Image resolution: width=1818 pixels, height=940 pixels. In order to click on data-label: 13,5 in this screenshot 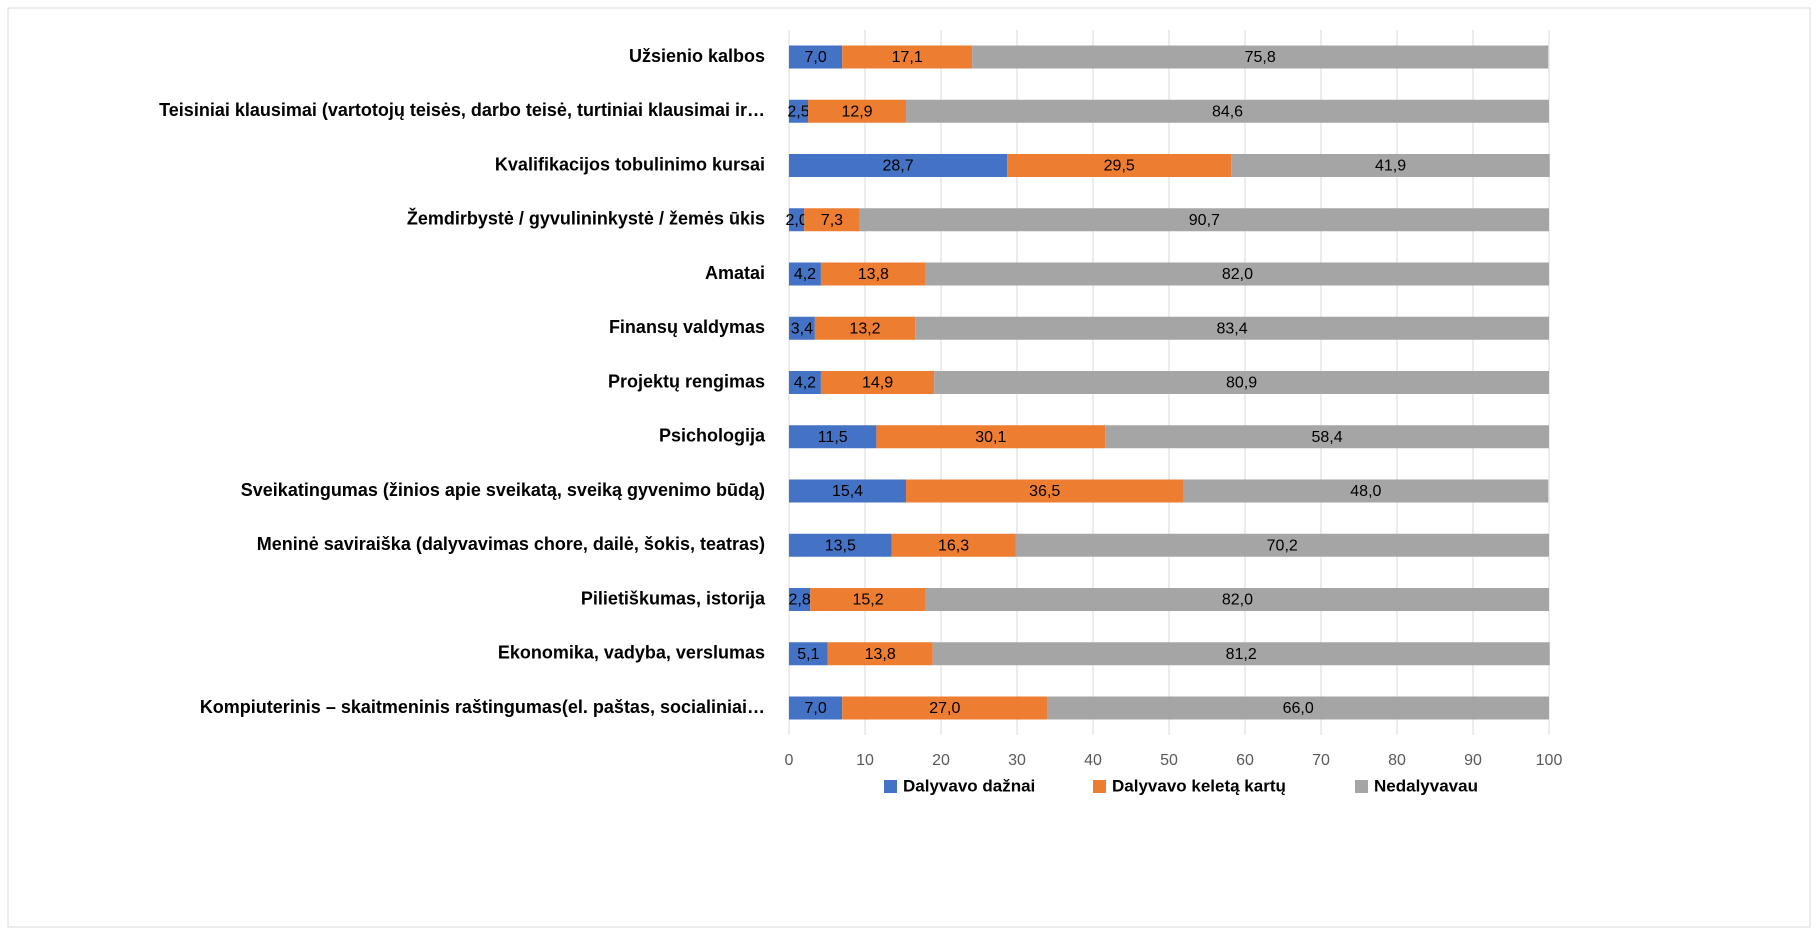, I will do `click(840, 545)`.